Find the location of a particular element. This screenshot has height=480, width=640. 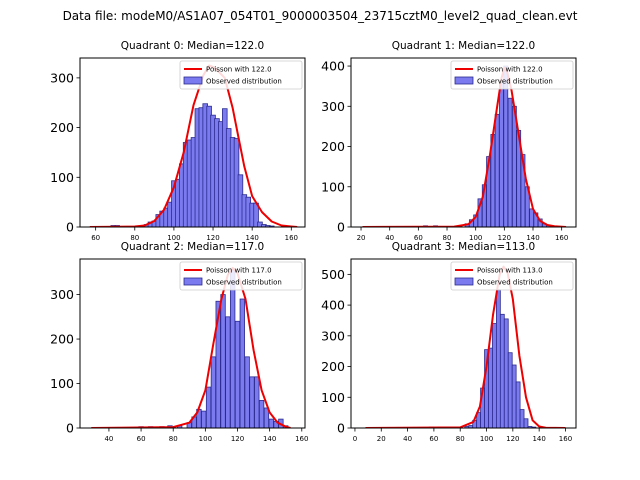

legend-bar-swatch is located at coordinates (193, 80).